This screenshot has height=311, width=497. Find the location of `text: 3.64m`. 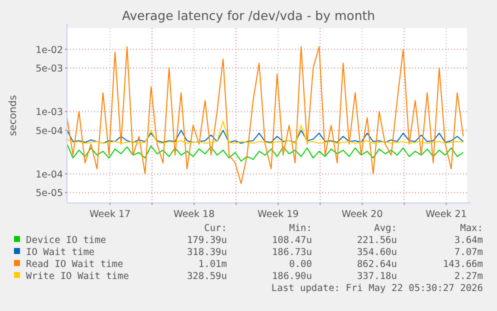

text: 3.64m is located at coordinates (469, 240).